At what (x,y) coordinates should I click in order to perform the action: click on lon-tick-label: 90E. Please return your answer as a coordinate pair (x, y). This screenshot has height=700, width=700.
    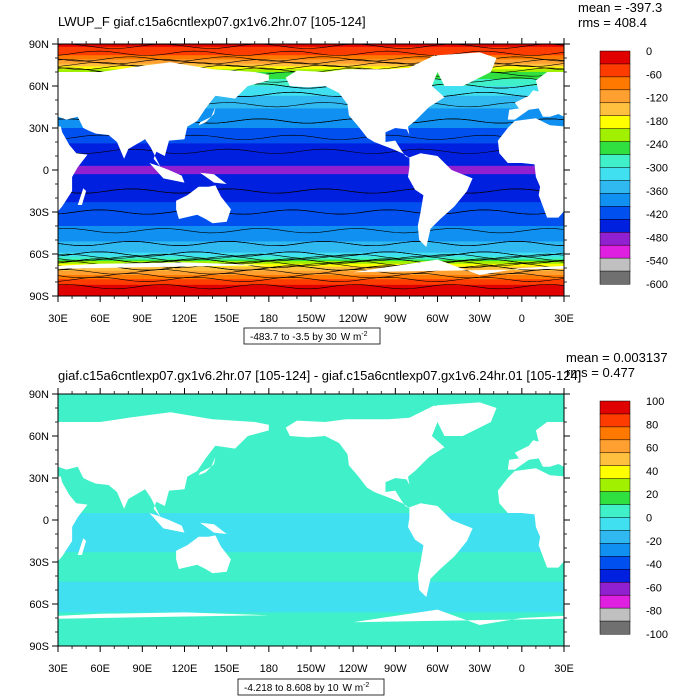
    Looking at the image, I should click on (143, 669).